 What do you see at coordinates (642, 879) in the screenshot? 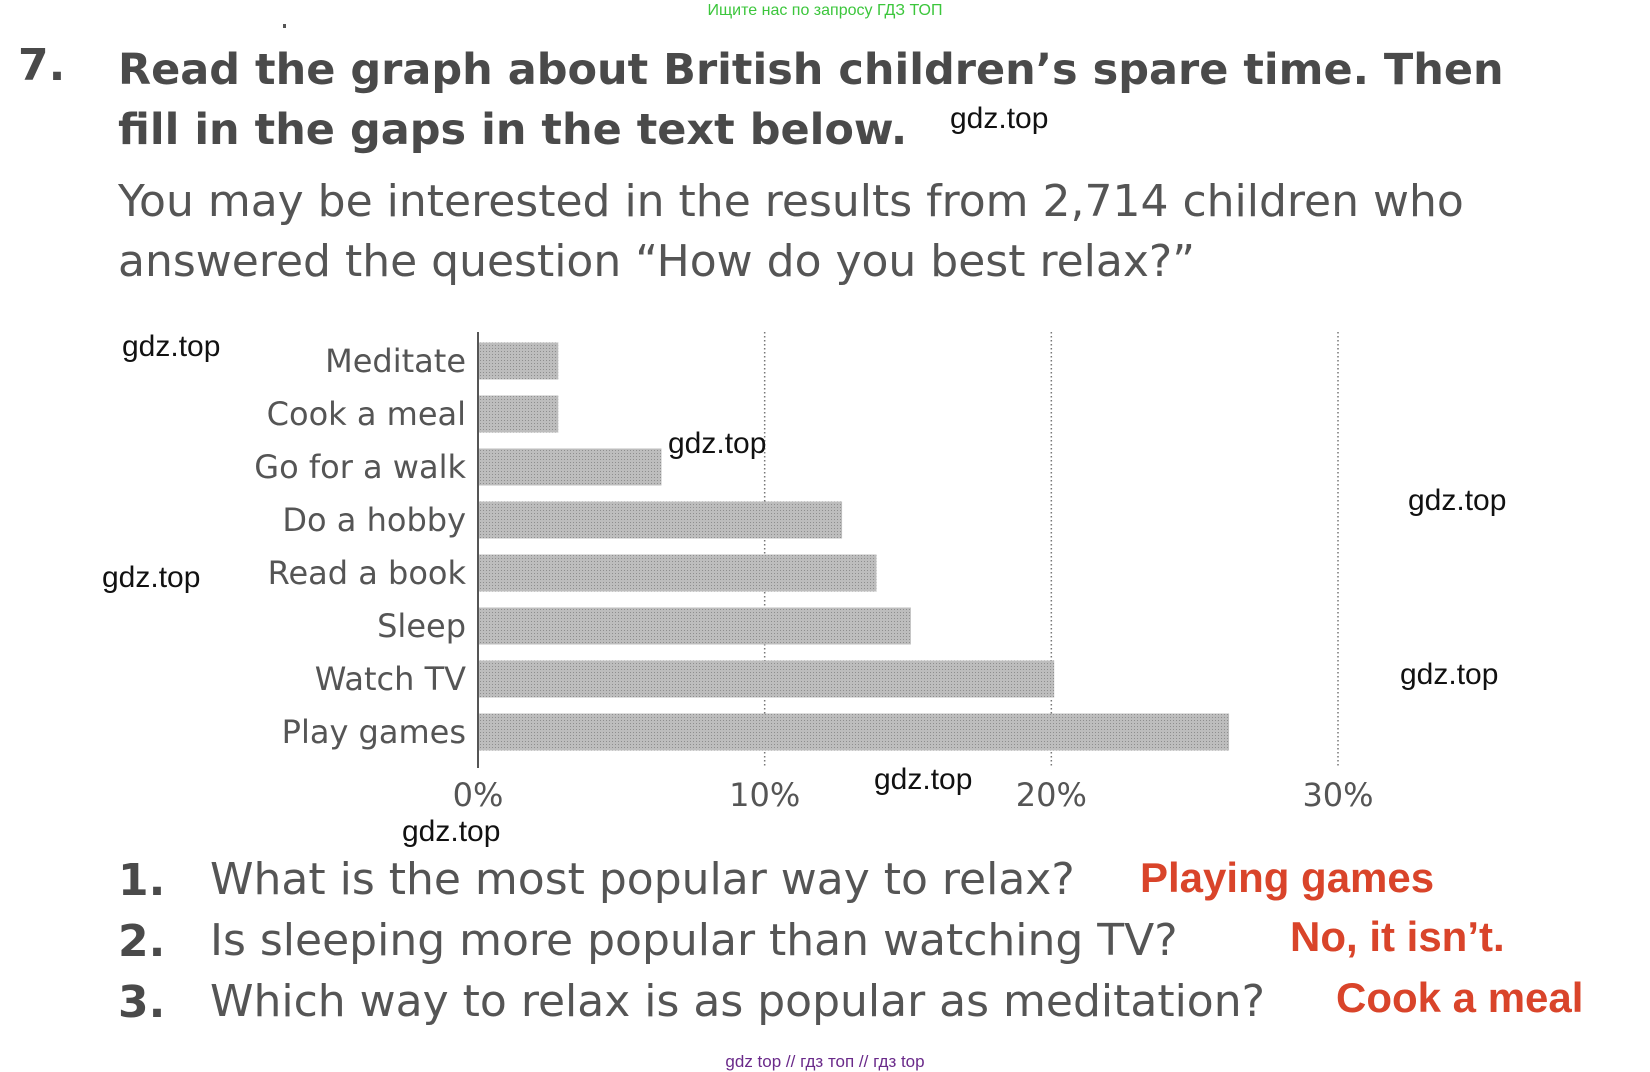
I see `question-text: What is the most popular way to relax?` at bounding box center [642, 879].